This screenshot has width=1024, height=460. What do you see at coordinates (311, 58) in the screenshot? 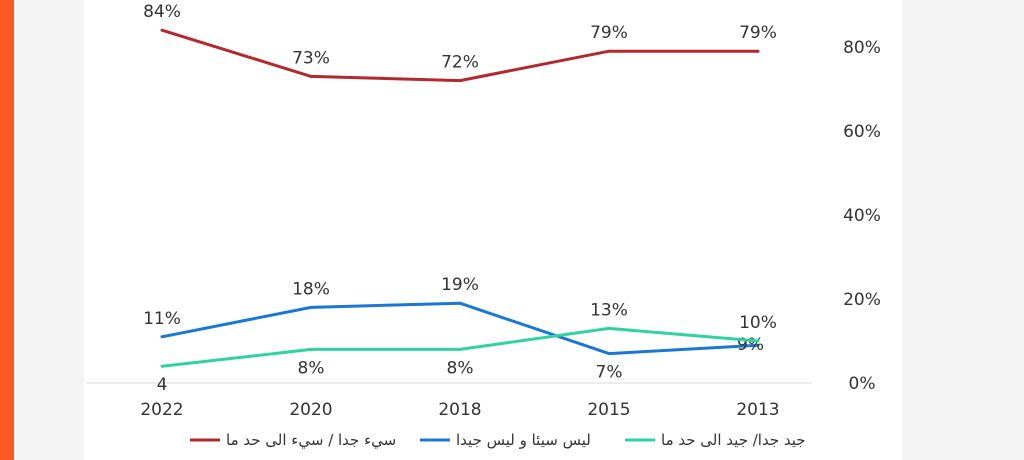
I see `data-label: 73%` at bounding box center [311, 58].